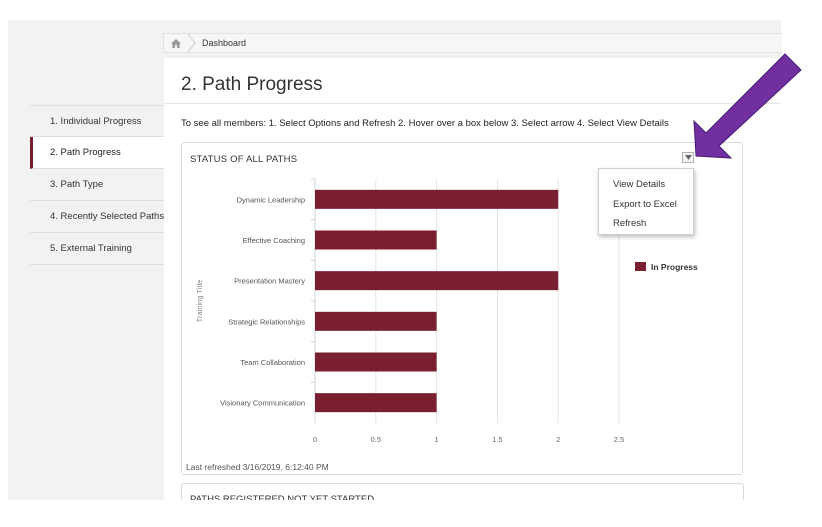 The width and height of the screenshot is (822, 527). Describe the element at coordinates (97, 217) in the screenshot. I see `sidebar-item-recently-selected-paths: 4. Recently Selected Paths` at that location.